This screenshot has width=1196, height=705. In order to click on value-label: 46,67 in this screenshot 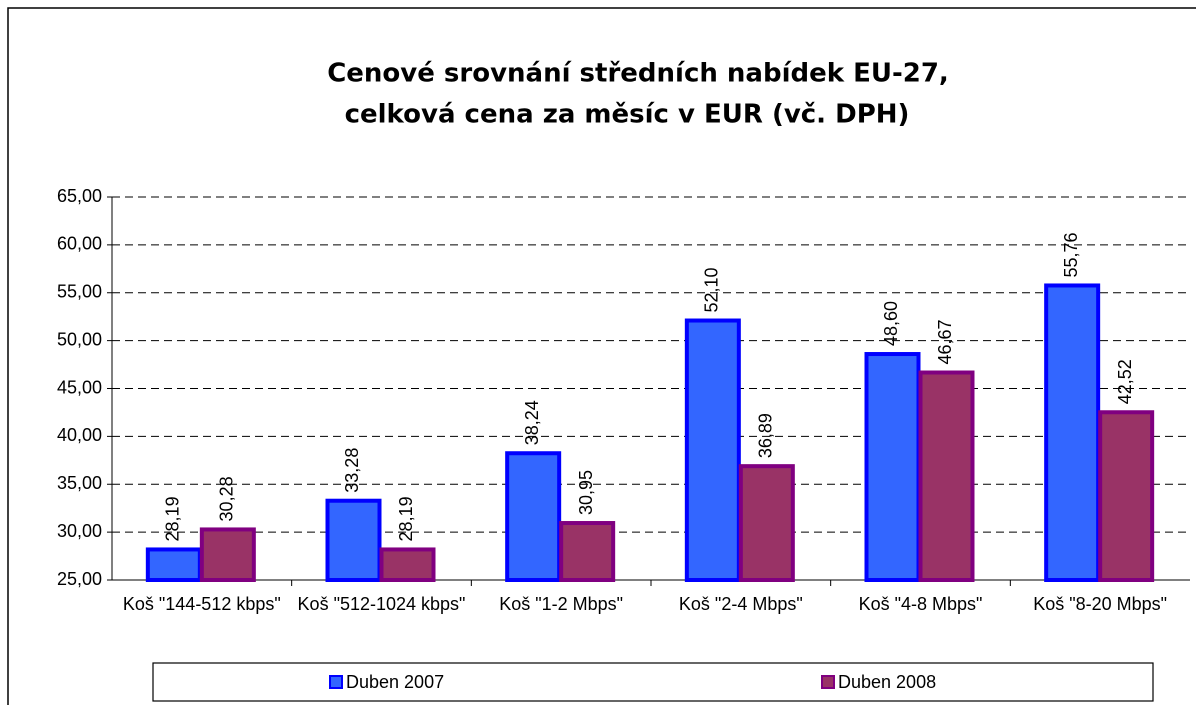, I will do `click(945, 341)`.